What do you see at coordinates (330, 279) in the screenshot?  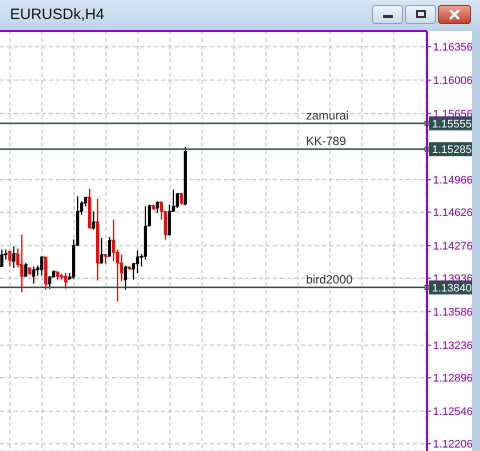 I see `ref-line-label: bird2000` at bounding box center [330, 279].